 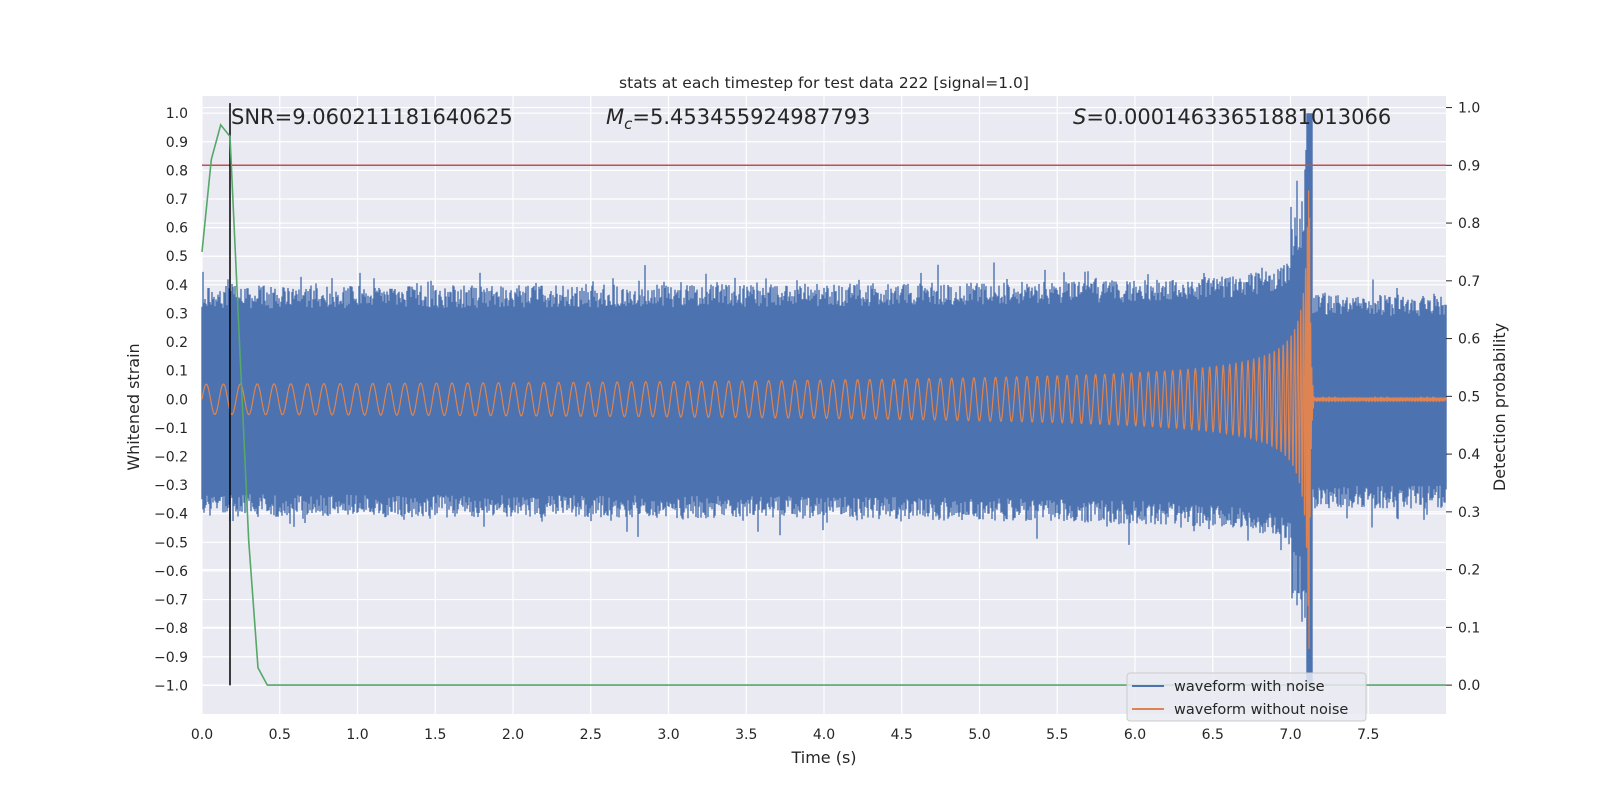 I want to click on x-tick-label-8: 4.0, so click(x=824, y=735).